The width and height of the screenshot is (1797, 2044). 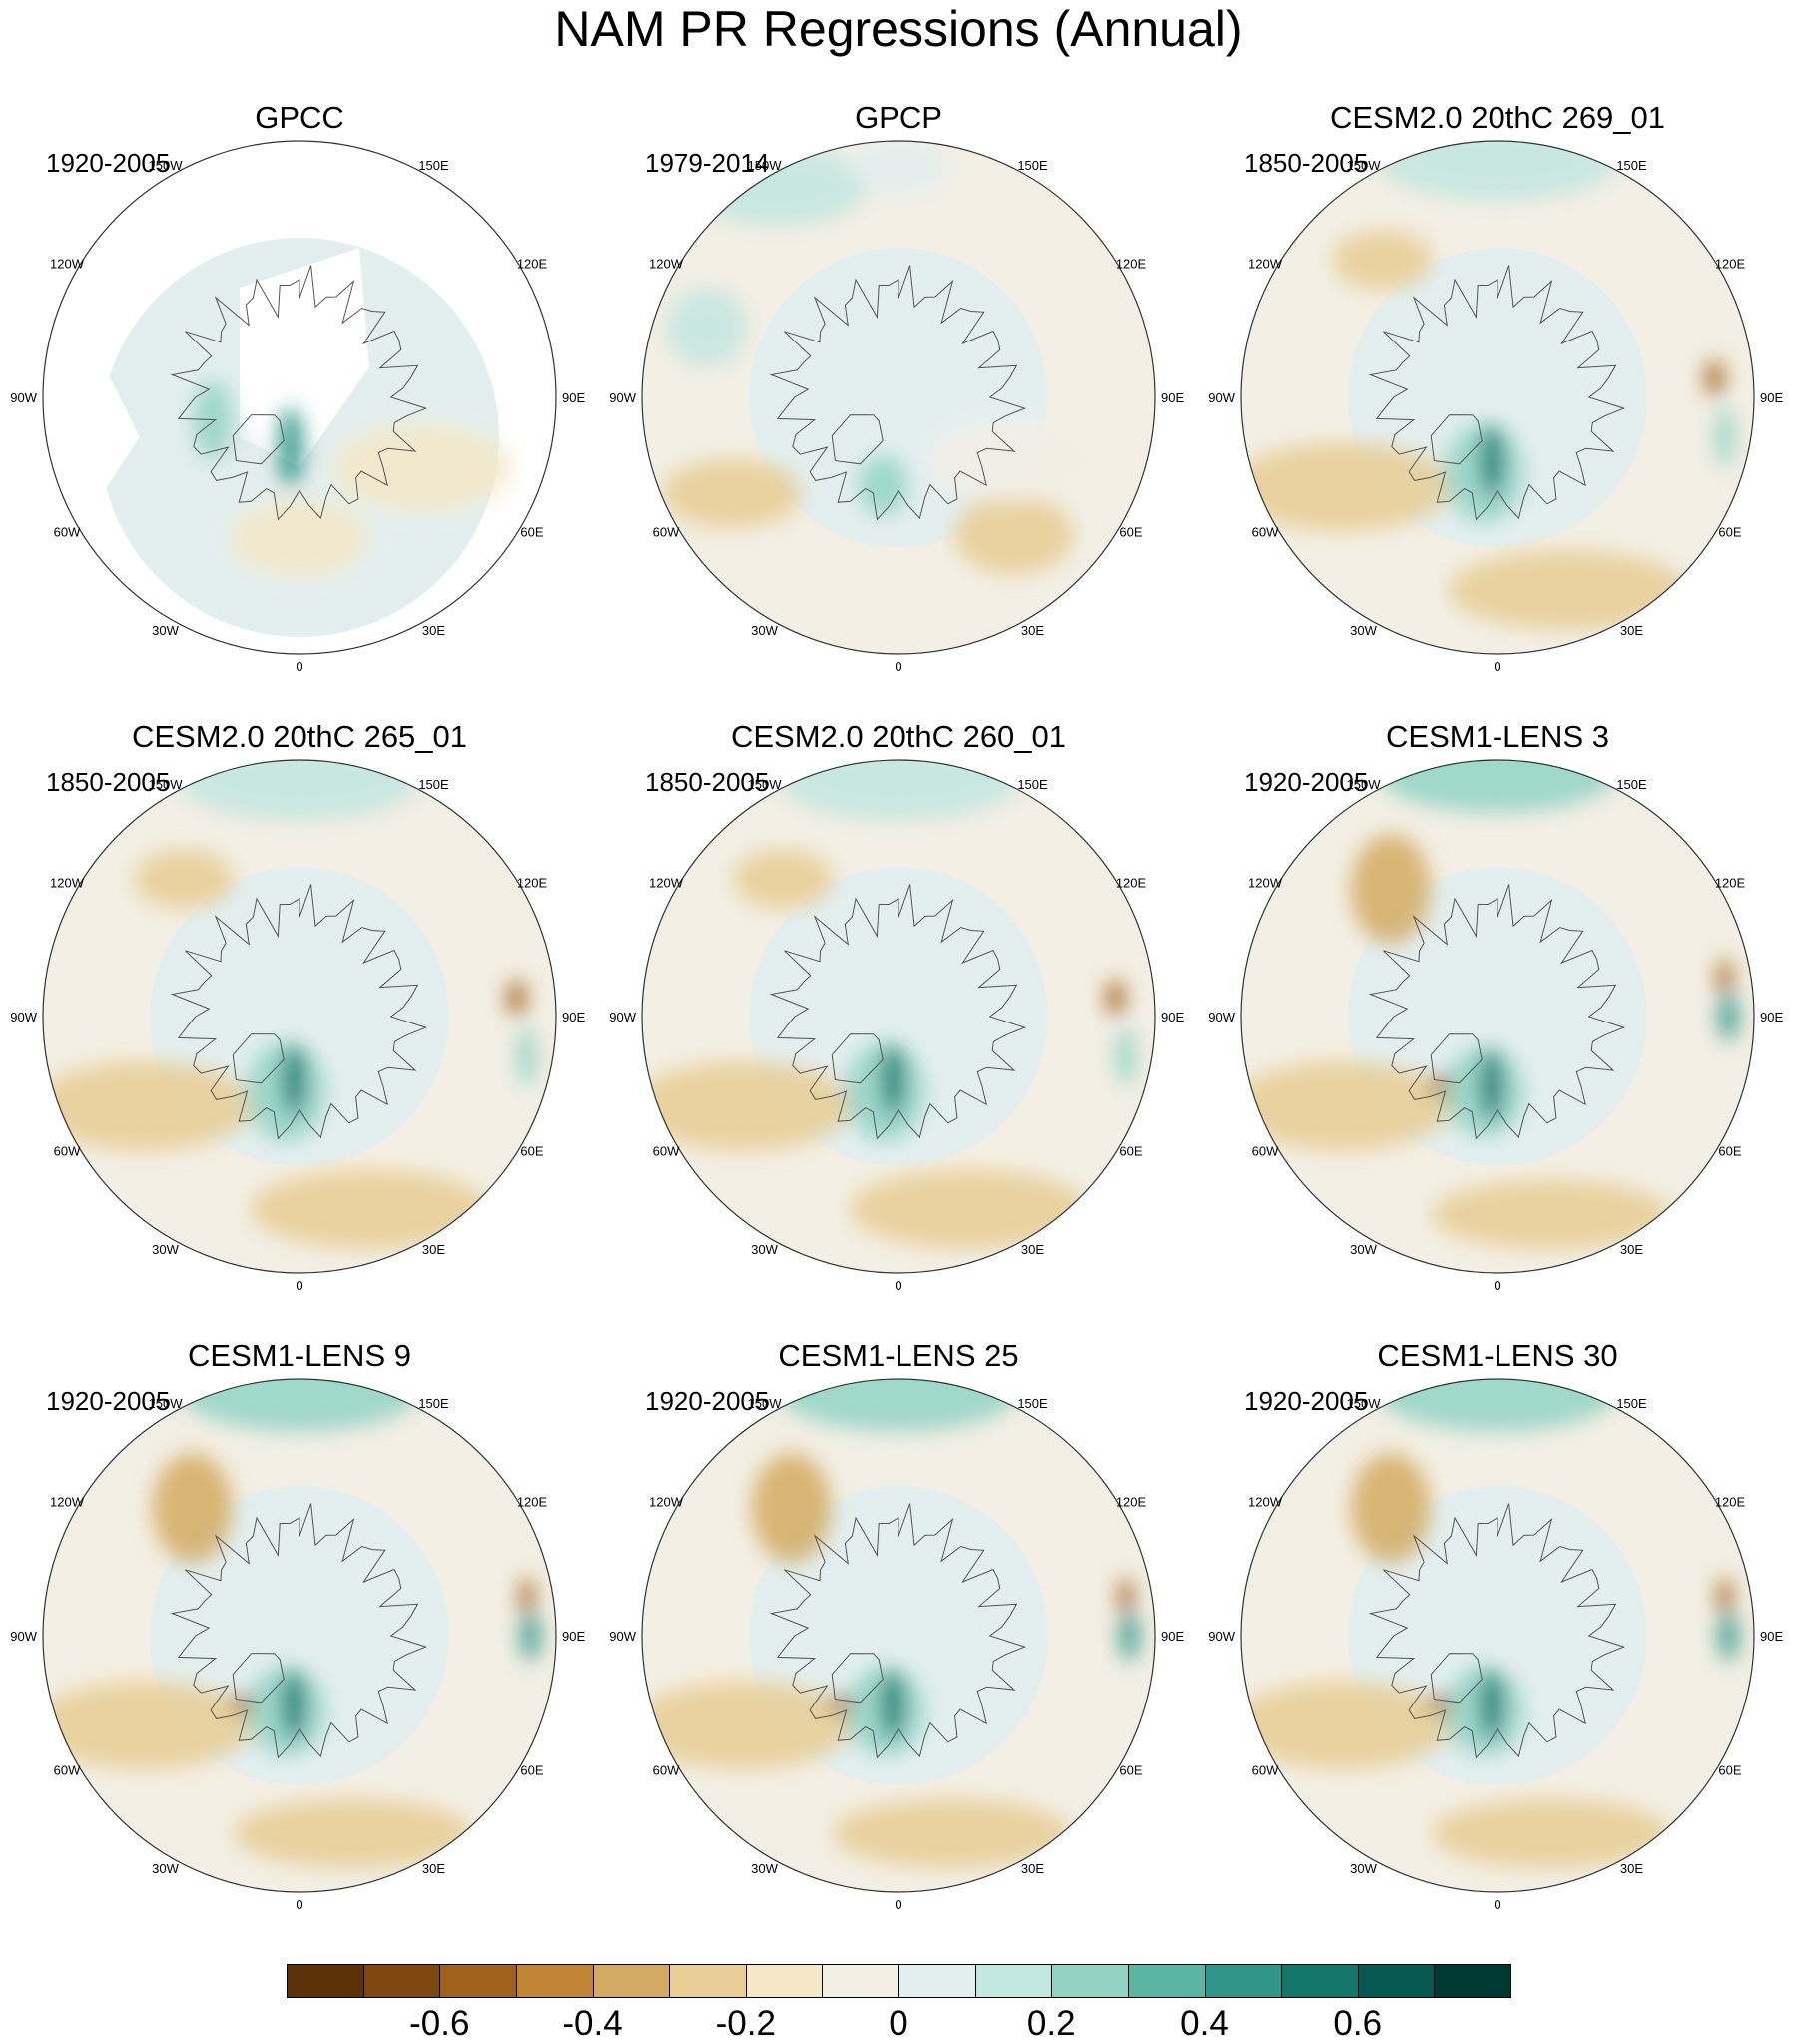 I want to click on panel-title: CESM2.0 20thC 269_01, so click(x=1497, y=117).